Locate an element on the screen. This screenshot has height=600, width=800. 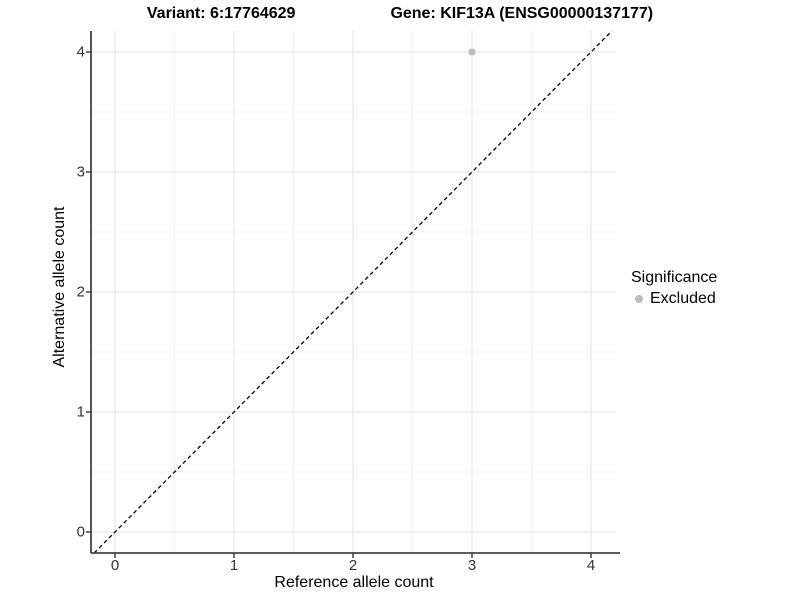
gene-title: Gene: KIF13A (ENSG00000137177) is located at coordinates (522, 13).